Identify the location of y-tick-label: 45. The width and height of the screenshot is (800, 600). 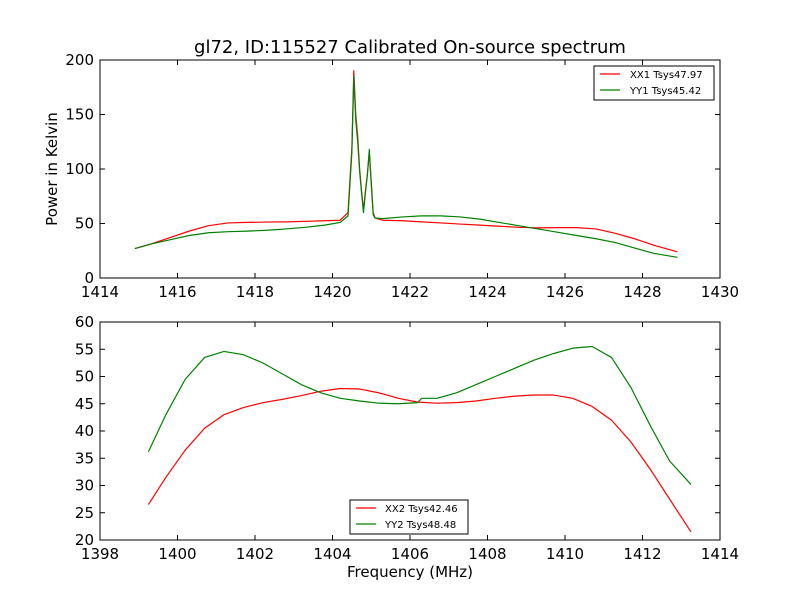
(84, 404).